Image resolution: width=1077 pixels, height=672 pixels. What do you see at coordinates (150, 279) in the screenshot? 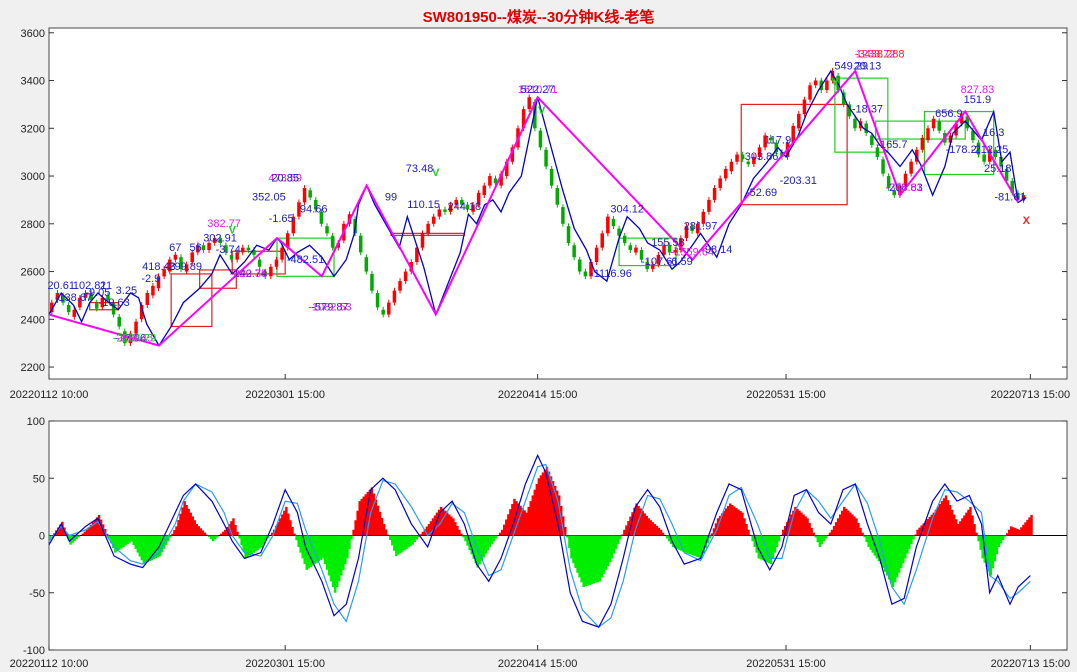
I see `value-annotation: -2.9` at bounding box center [150, 279].